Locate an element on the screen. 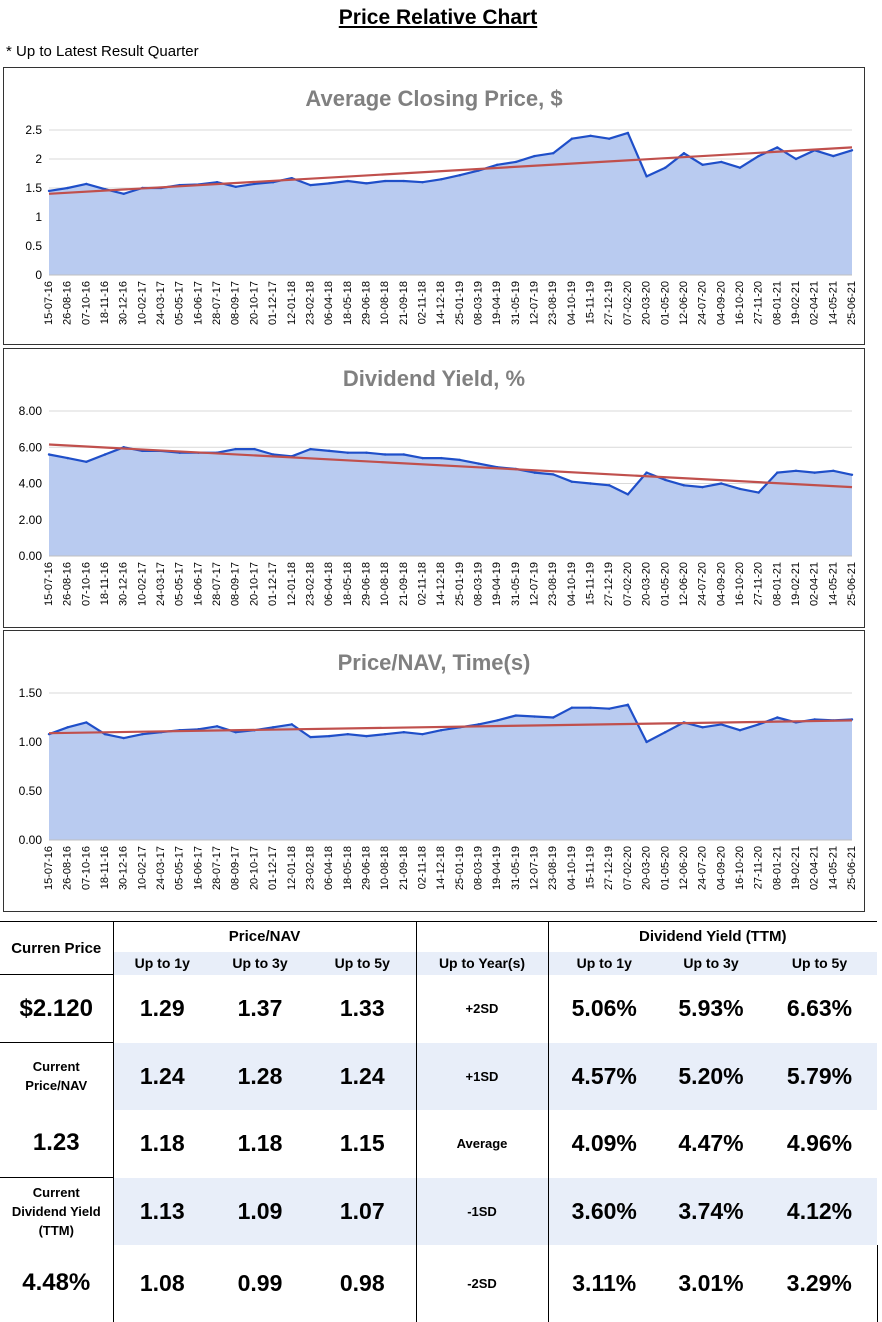 The height and width of the screenshot is (1322, 882). x-tick-label: 23-08-19 is located at coordinates (553, 584).